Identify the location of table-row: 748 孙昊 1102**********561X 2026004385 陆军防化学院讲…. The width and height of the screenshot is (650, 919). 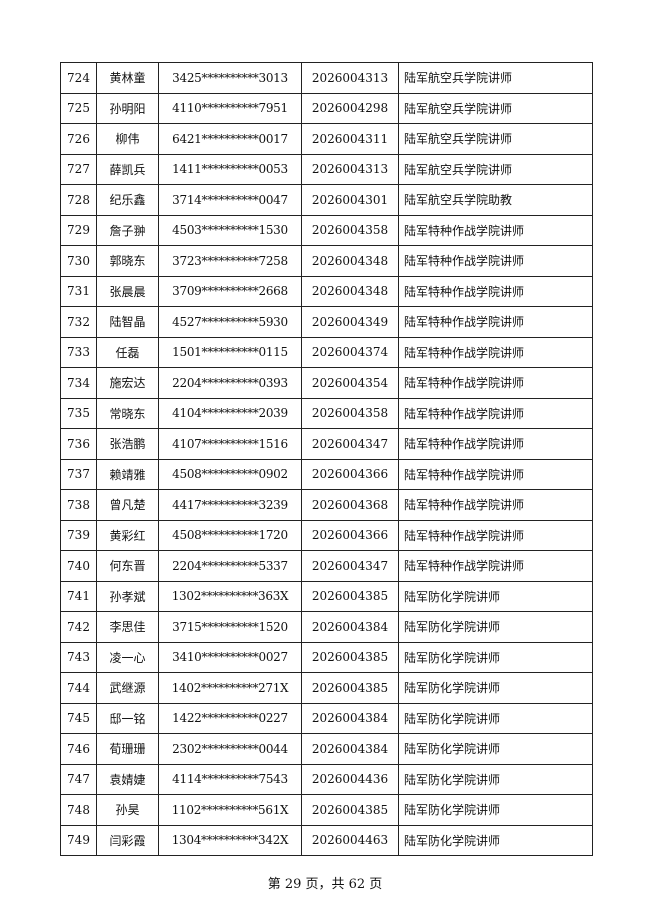
(326, 810).